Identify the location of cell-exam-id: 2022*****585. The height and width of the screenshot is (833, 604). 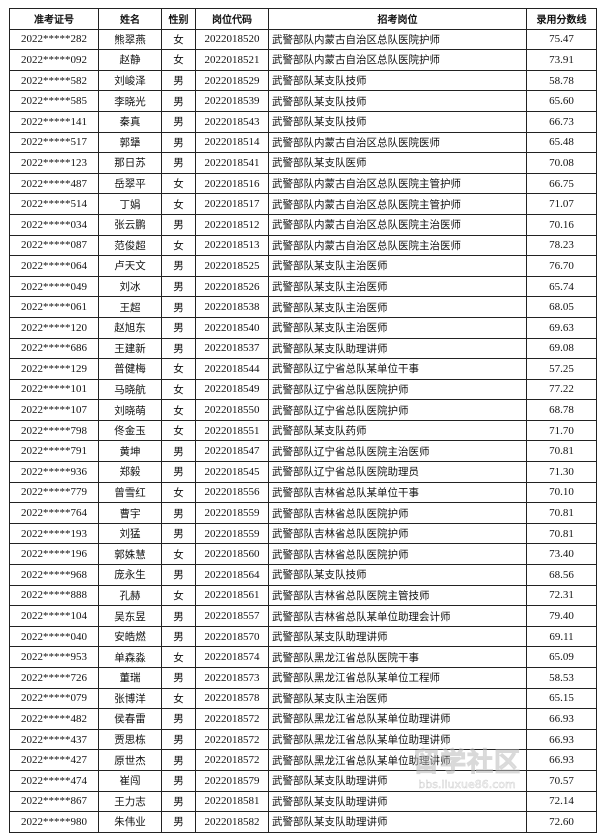
(54, 101).